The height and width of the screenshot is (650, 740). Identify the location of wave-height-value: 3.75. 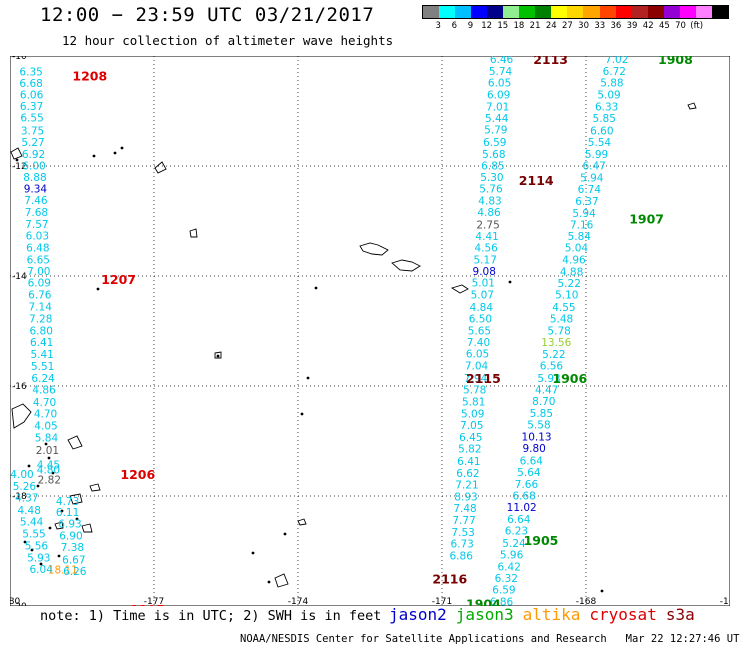
(32, 131).